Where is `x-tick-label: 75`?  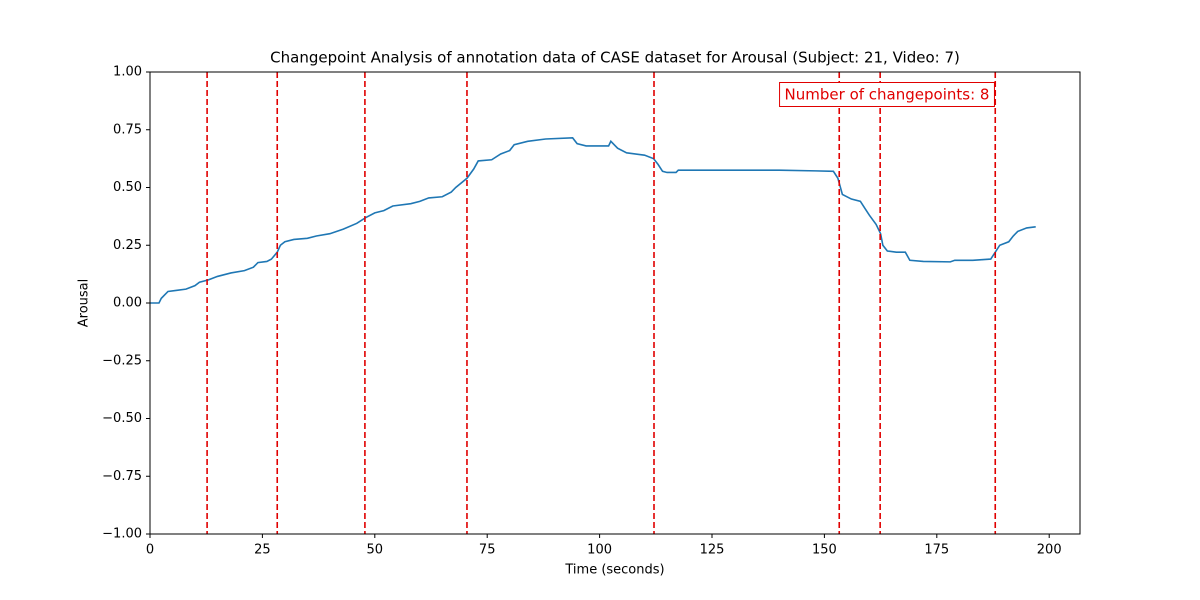 x-tick-label: 75 is located at coordinates (487, 550).